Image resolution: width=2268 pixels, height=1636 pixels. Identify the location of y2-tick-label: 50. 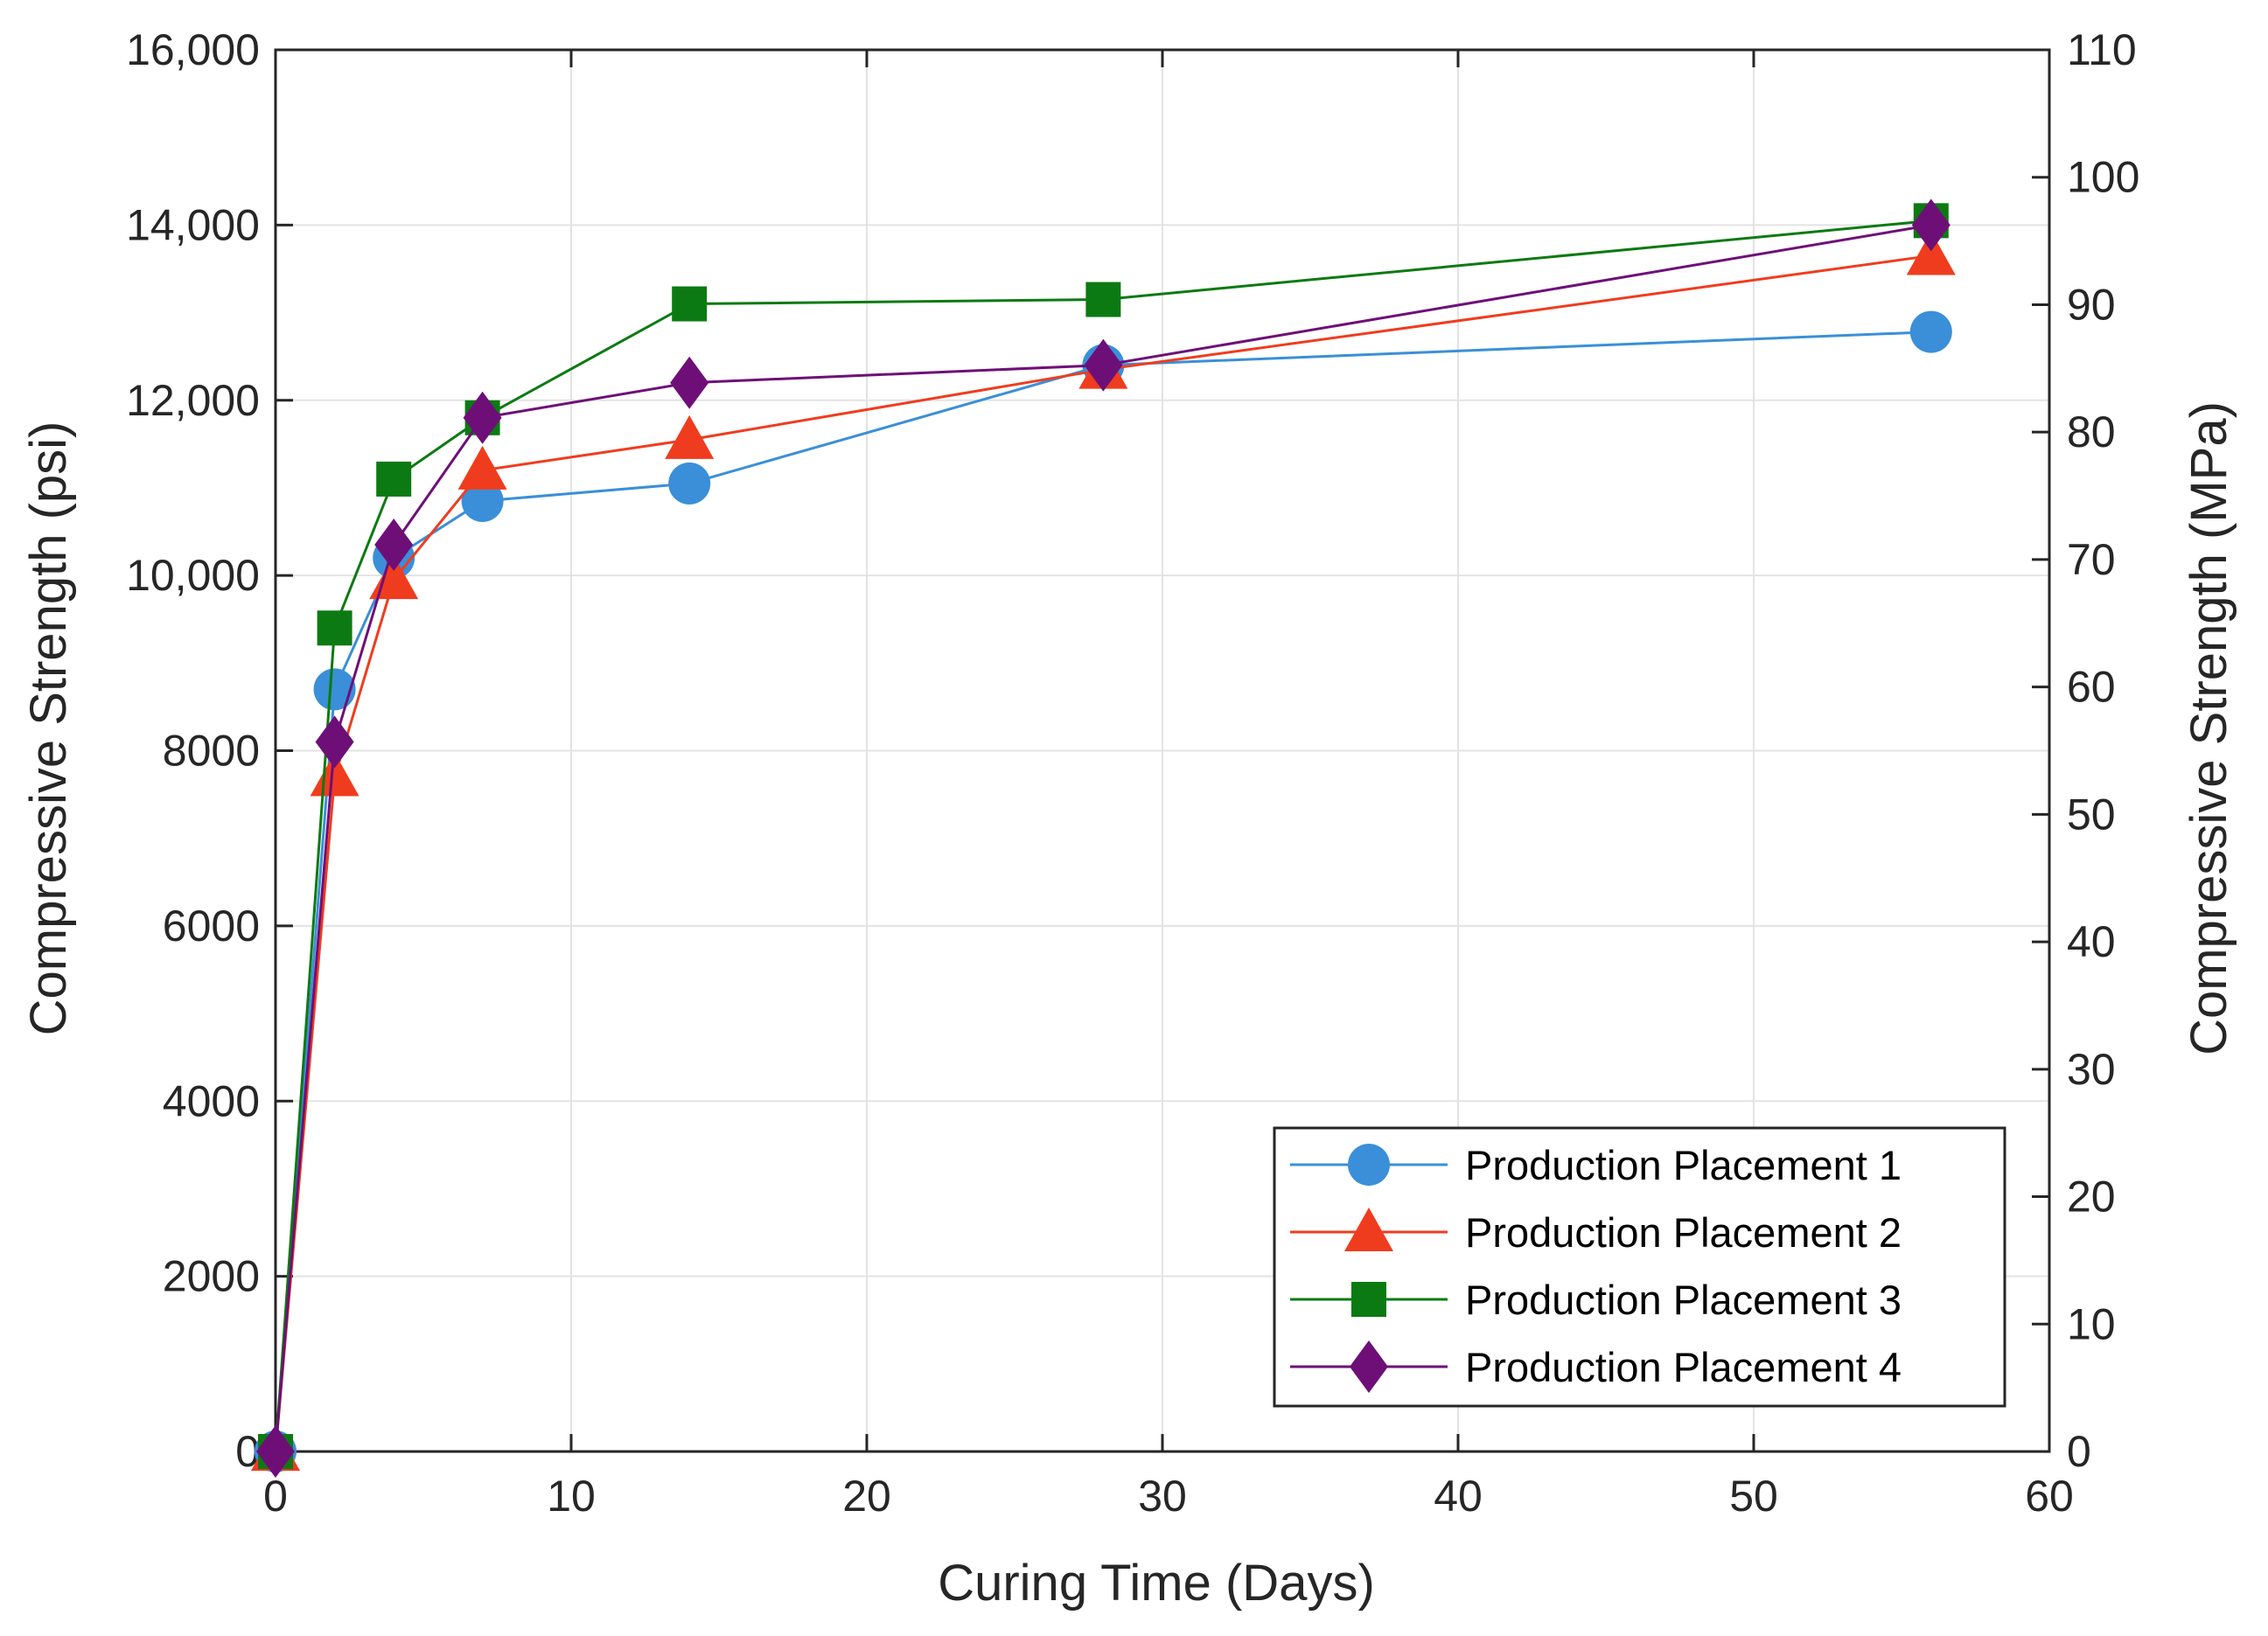
(2091, 815).